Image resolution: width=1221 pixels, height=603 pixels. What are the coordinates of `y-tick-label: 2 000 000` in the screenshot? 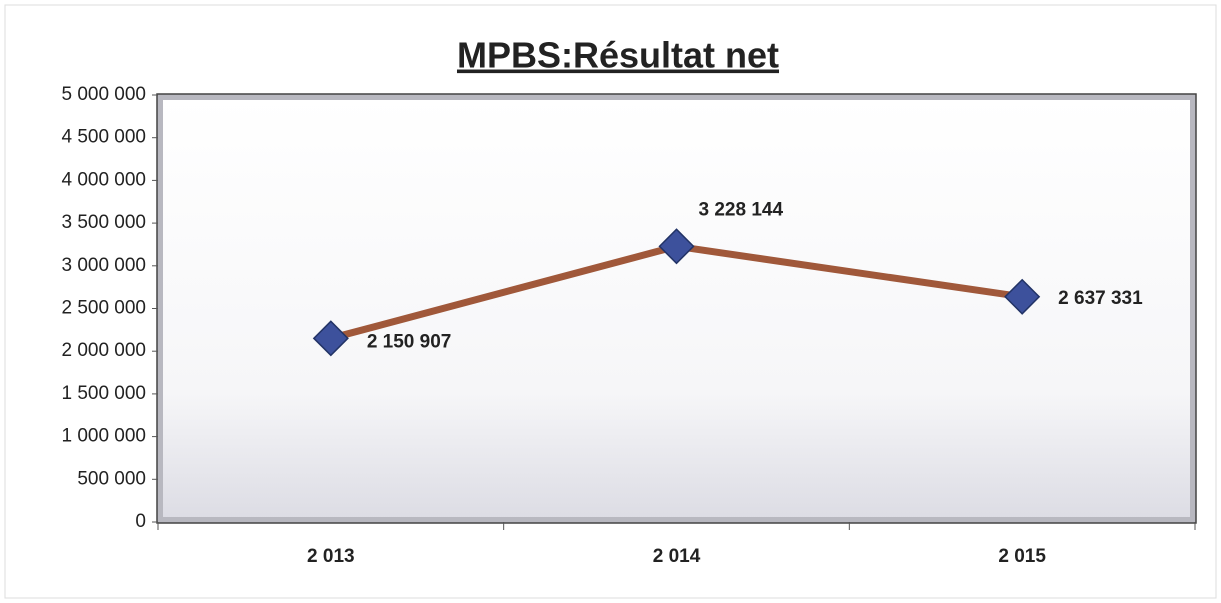 It's located at (103, 350).